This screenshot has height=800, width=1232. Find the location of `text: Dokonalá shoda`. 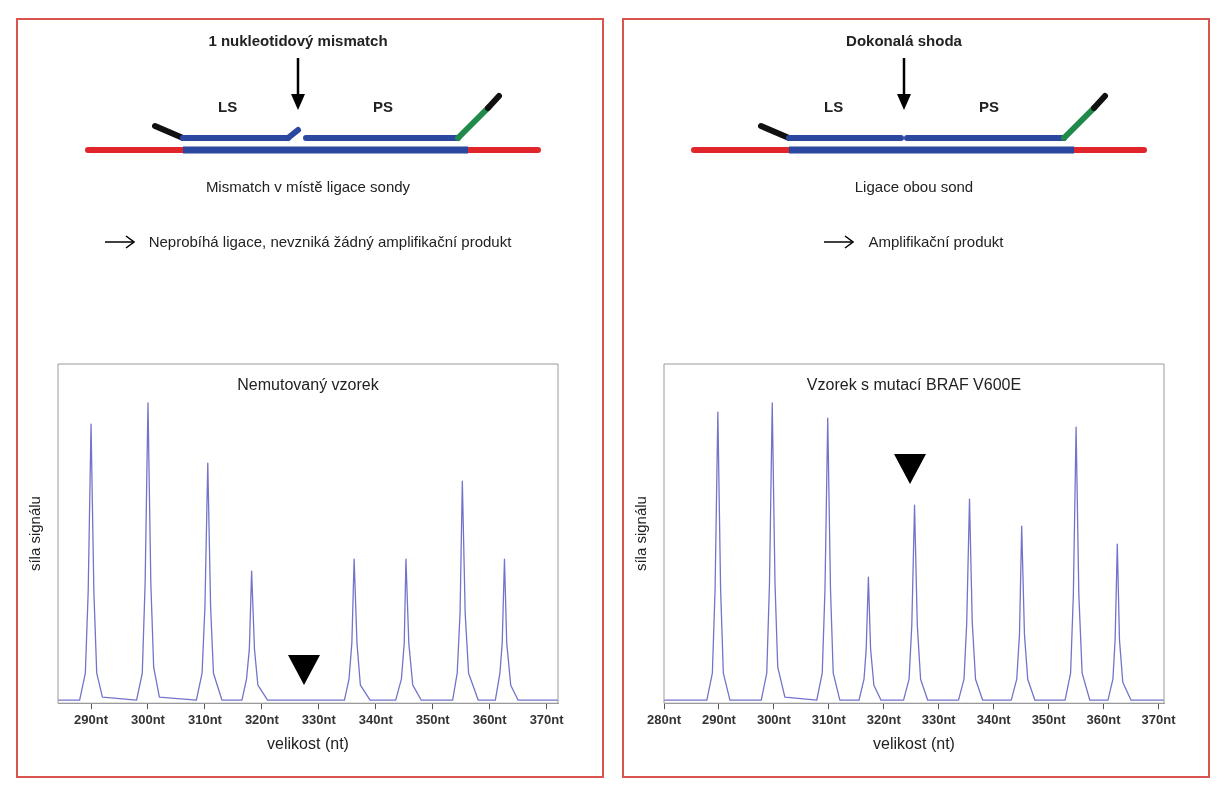

text: Dokonalá shoda is located at coordinates (904, 40).